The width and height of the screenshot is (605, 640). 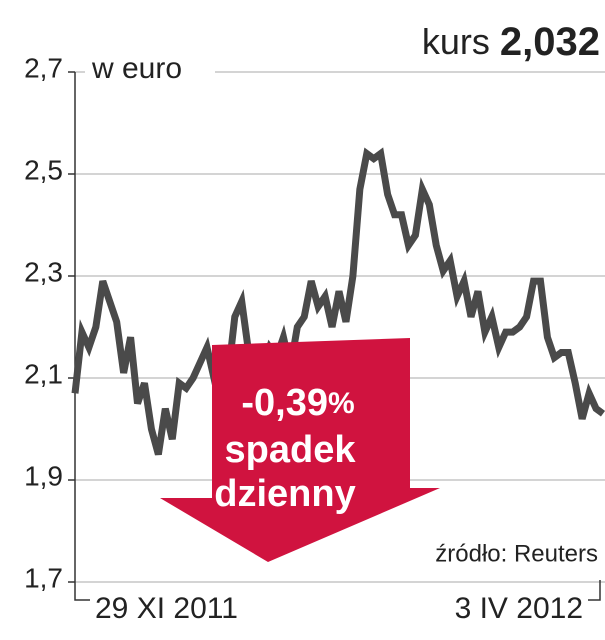 What do you see at coordinates (136, 68) in the screenshot?
I see `y-axis-label: w euro` at bounding box center [136, 68].